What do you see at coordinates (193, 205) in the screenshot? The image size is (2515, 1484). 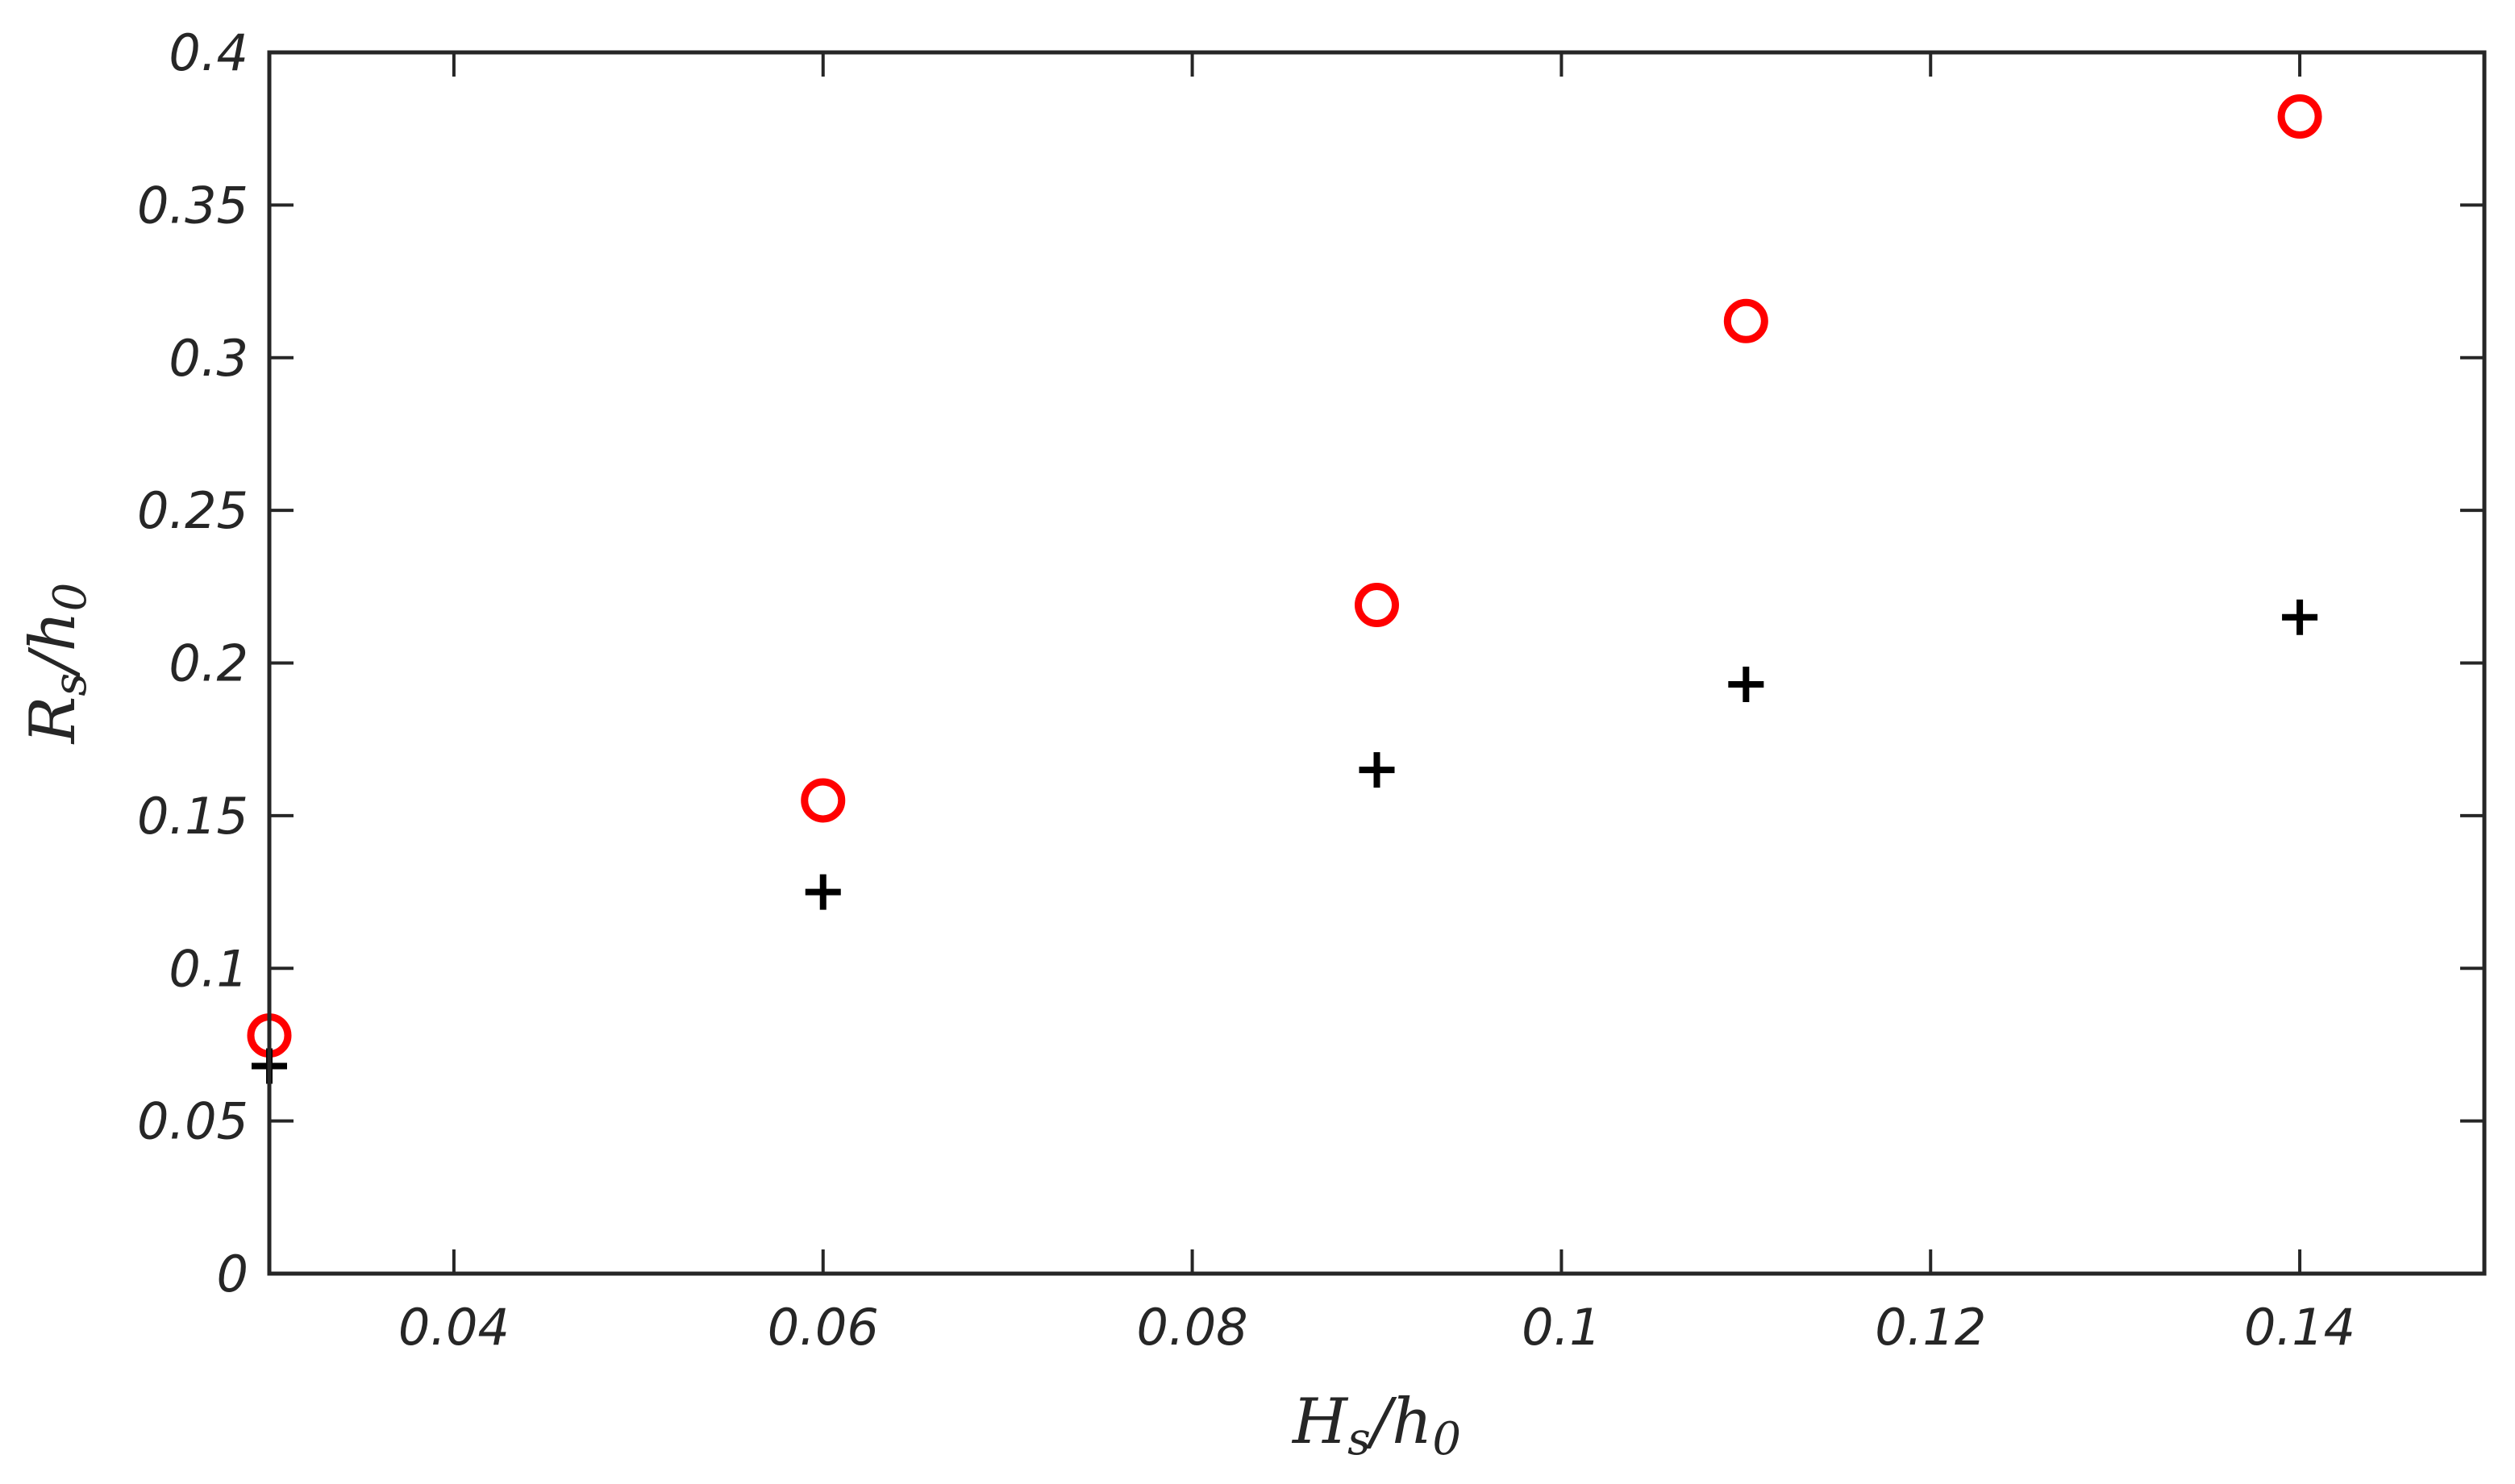 I see `y-tick-label: 0.35` at bounding box center [193, 205].